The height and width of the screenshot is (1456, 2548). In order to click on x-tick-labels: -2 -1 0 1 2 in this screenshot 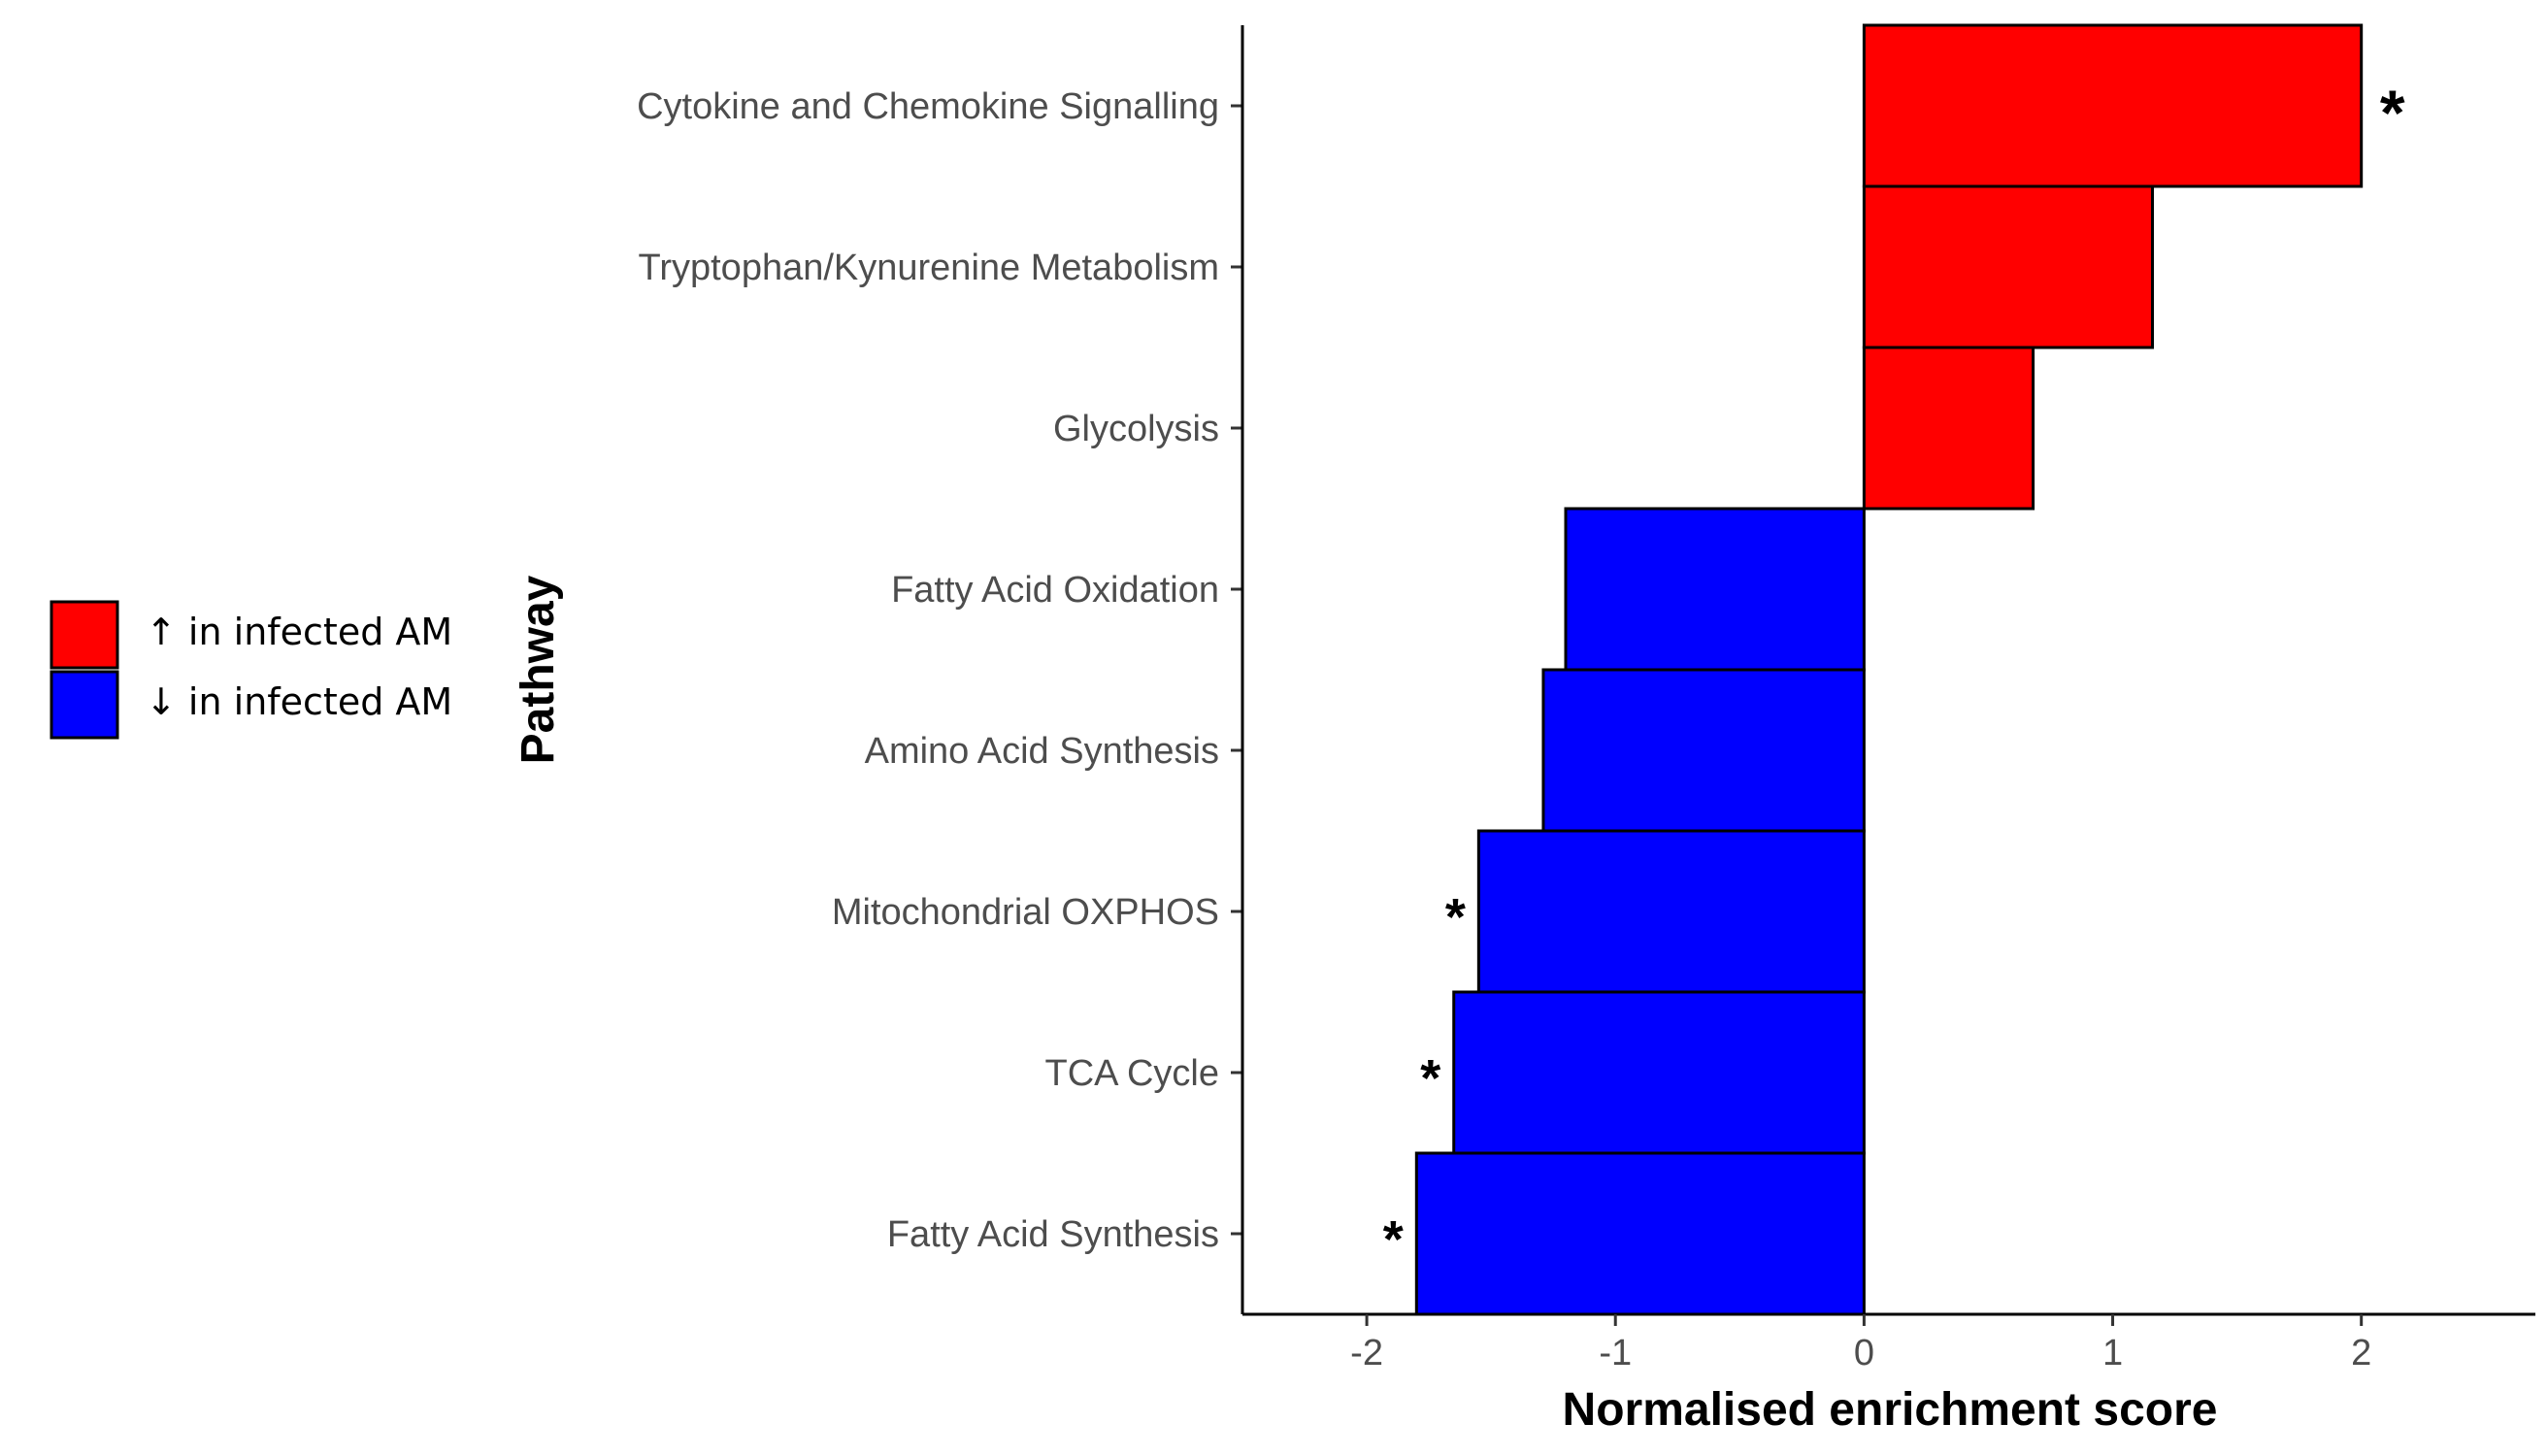, I will do `click(1860, 1353)`.